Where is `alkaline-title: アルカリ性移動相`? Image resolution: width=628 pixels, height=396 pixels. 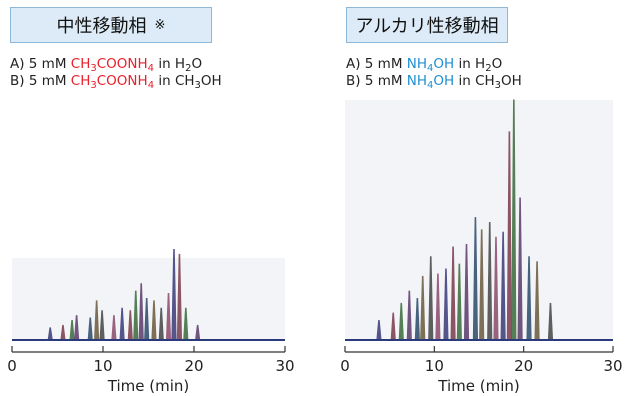 alkaline-title: アルカリ性移動相 is located at coordinates (427, 25).